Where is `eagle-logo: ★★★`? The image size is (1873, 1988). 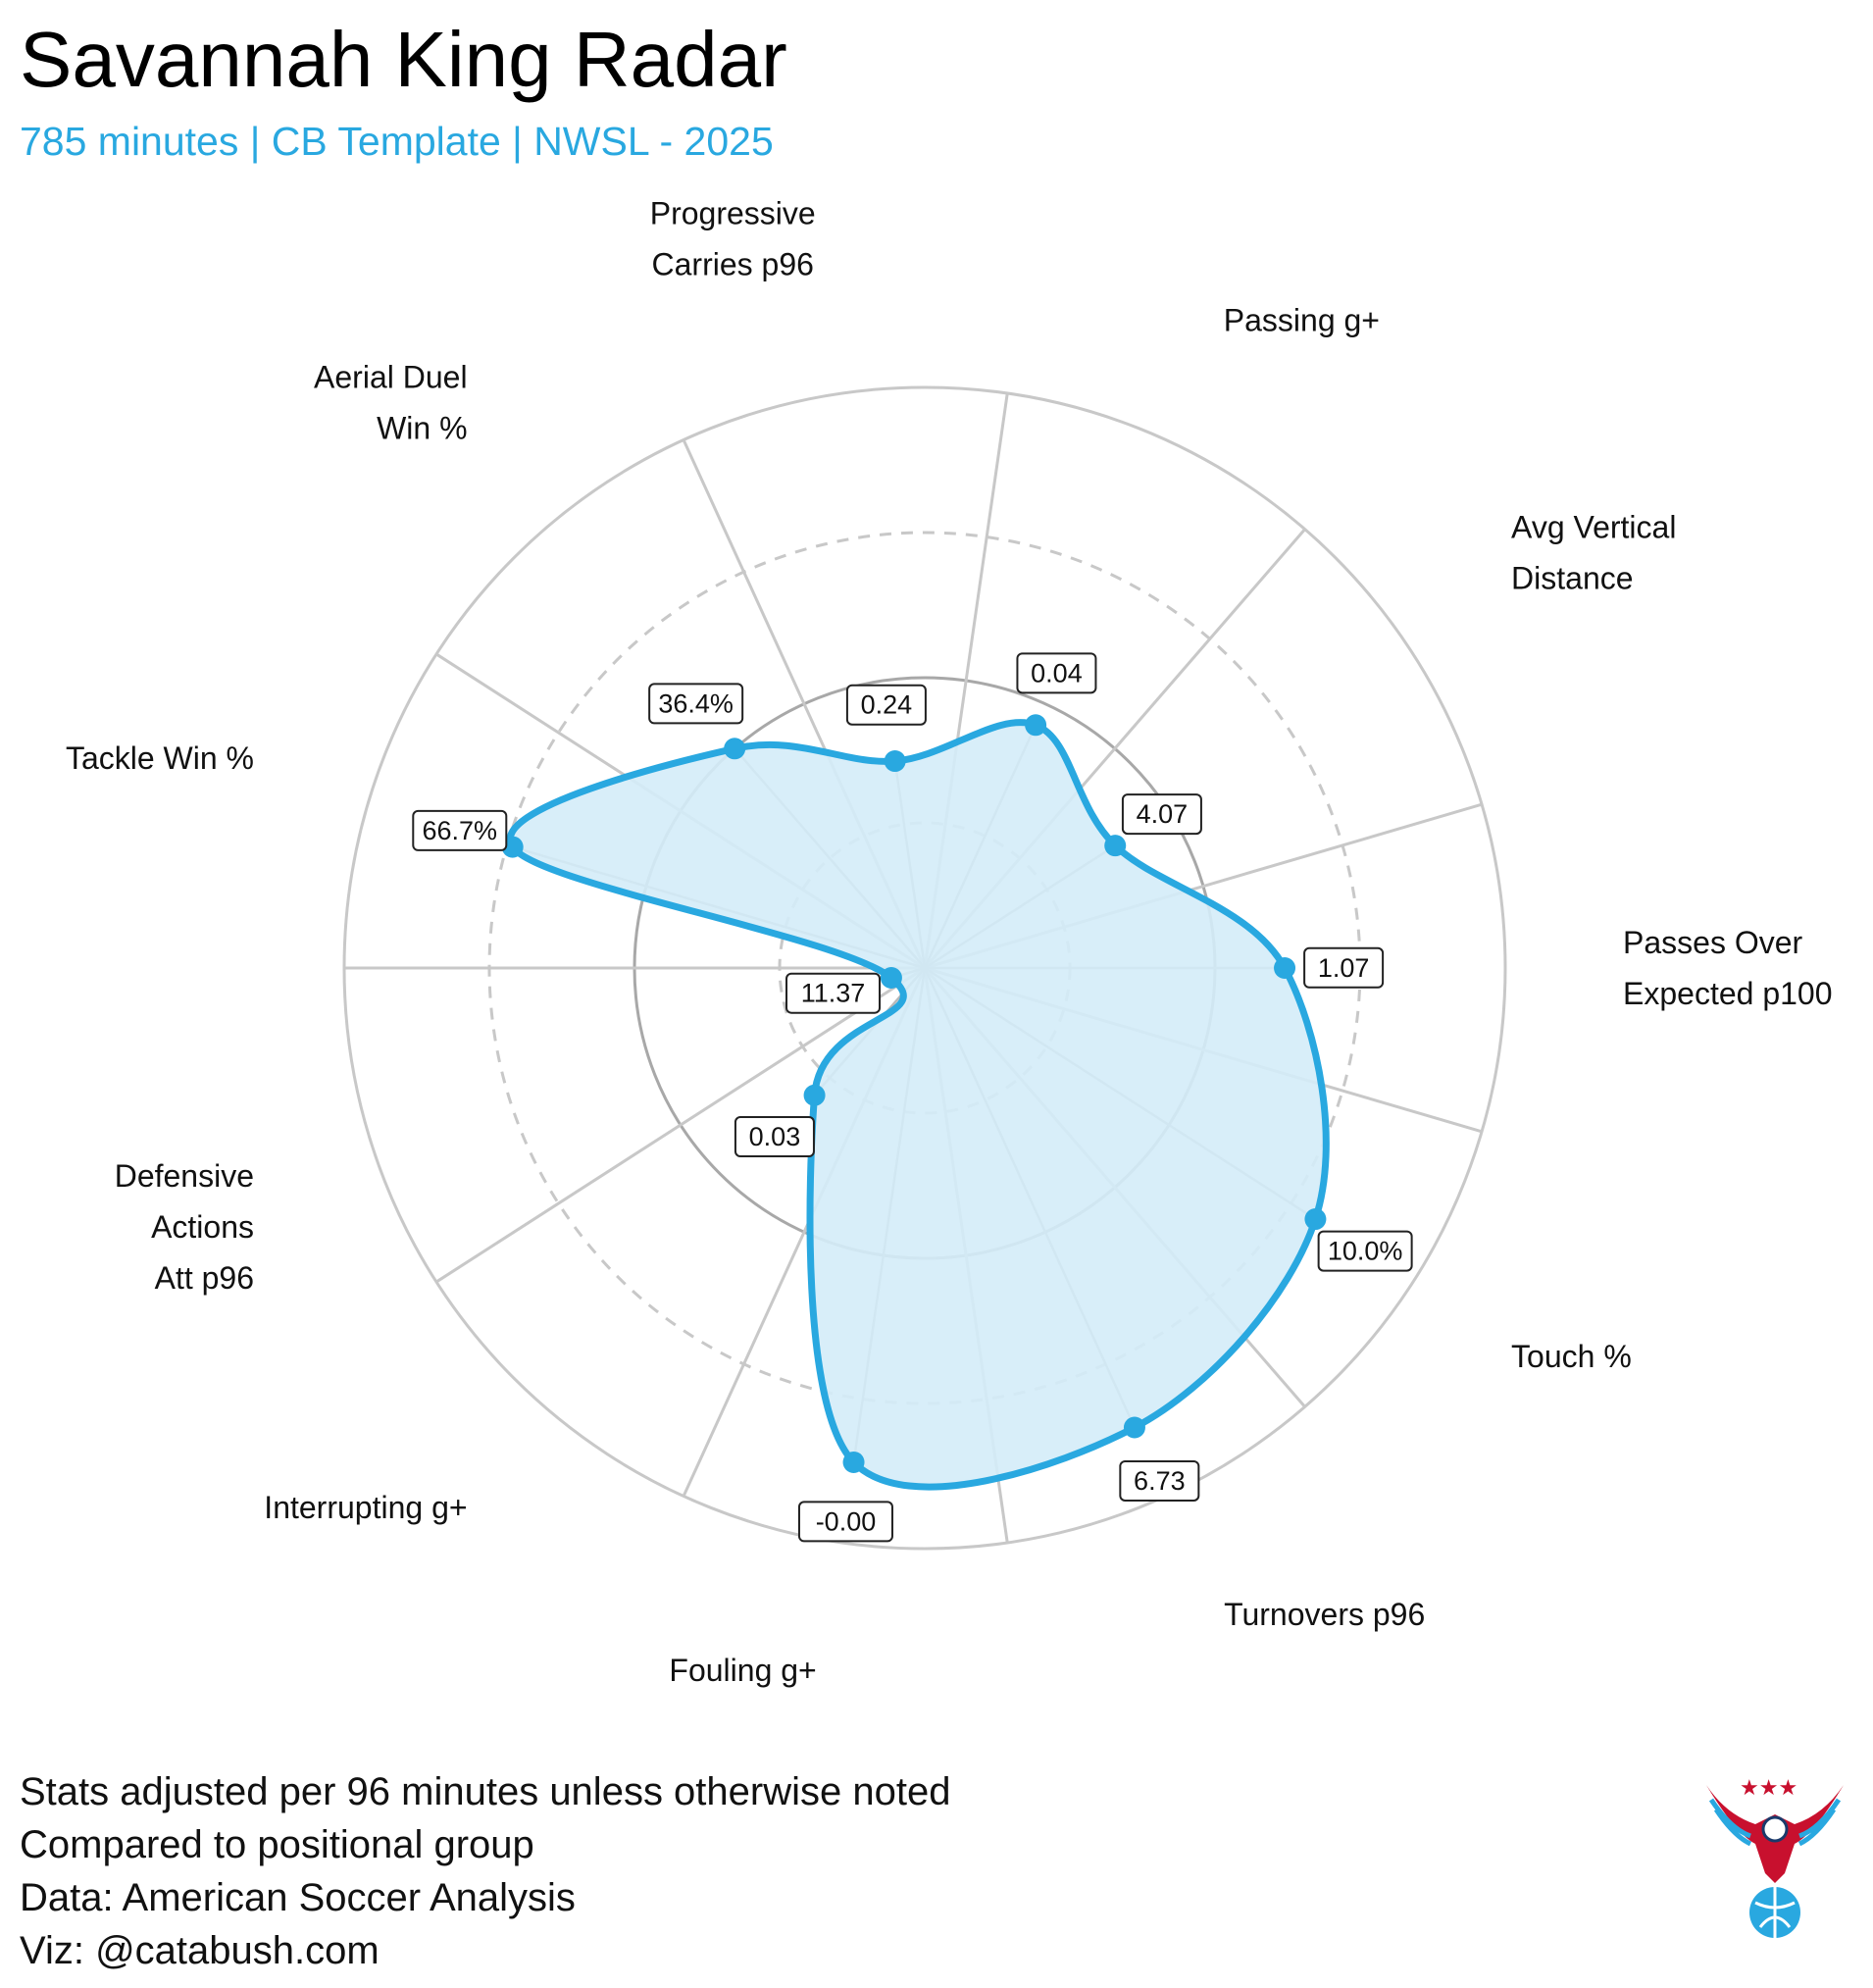 eagle-logo: ★★★ is located at coordinates (1775, 1856).